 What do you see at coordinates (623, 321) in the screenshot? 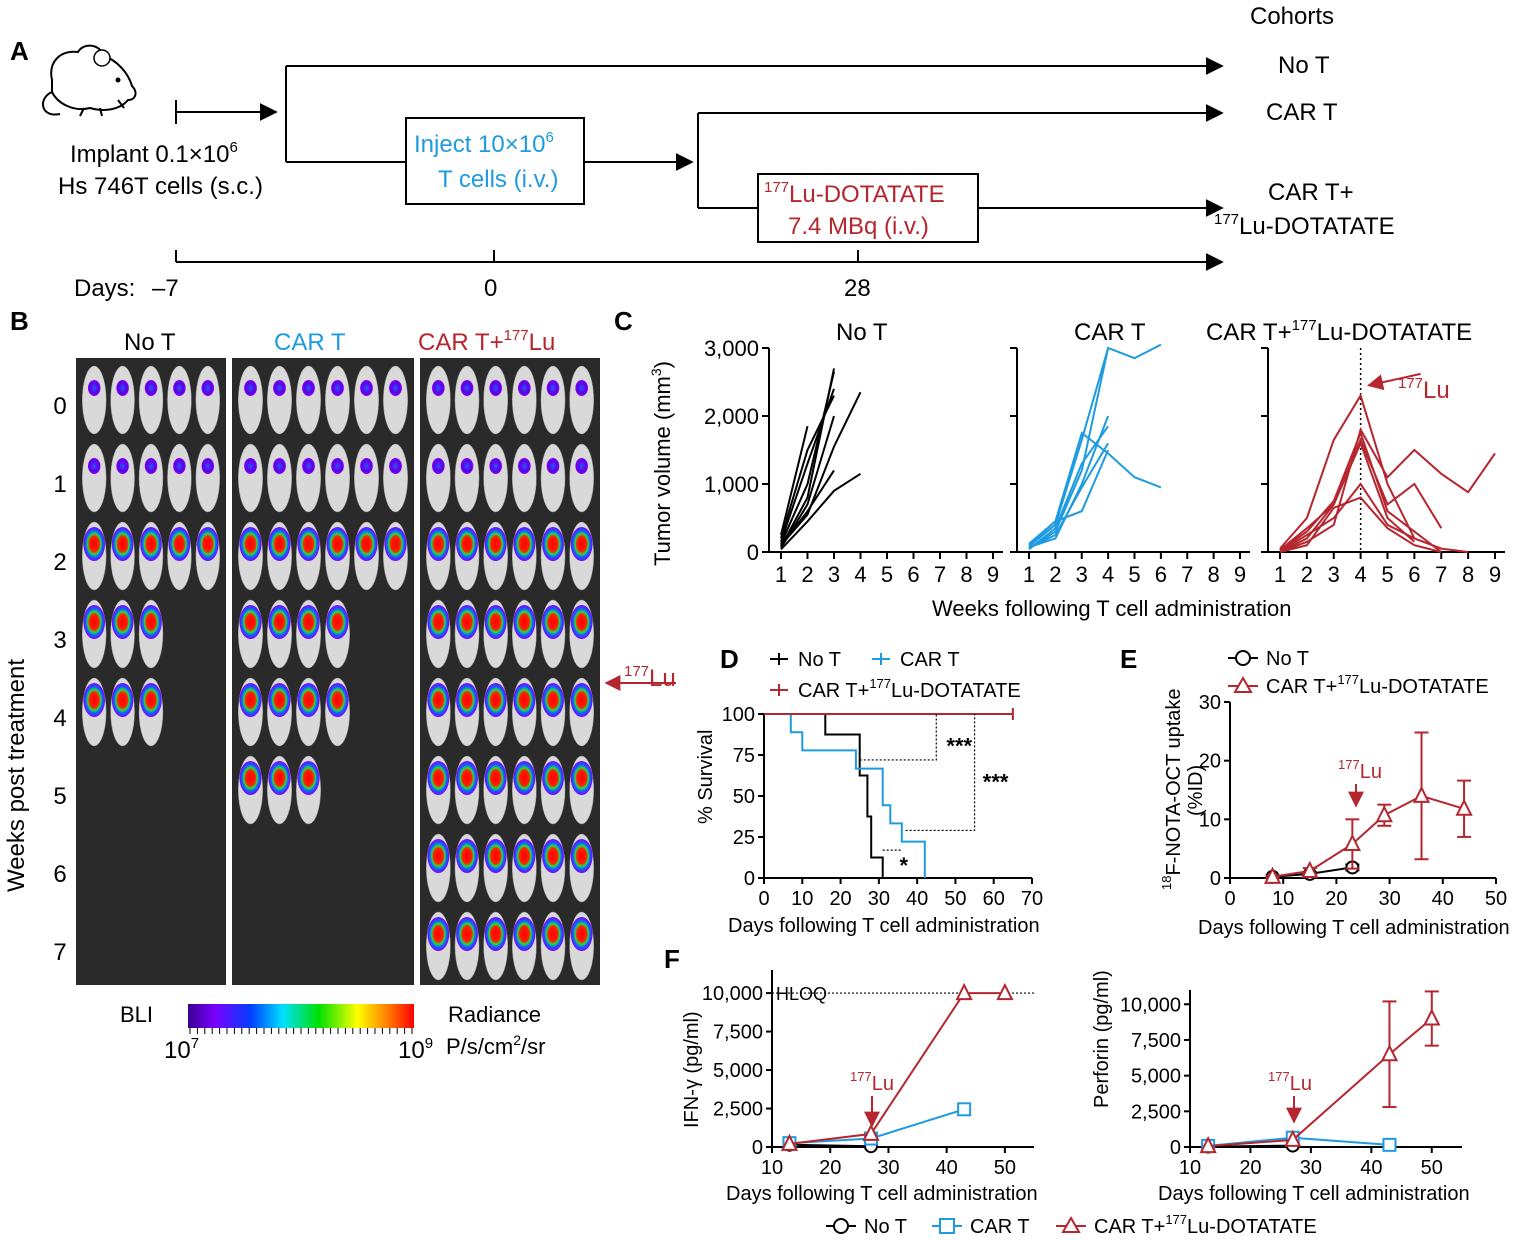
I see `panel-c-label: C` at bounding box center [623, 321].